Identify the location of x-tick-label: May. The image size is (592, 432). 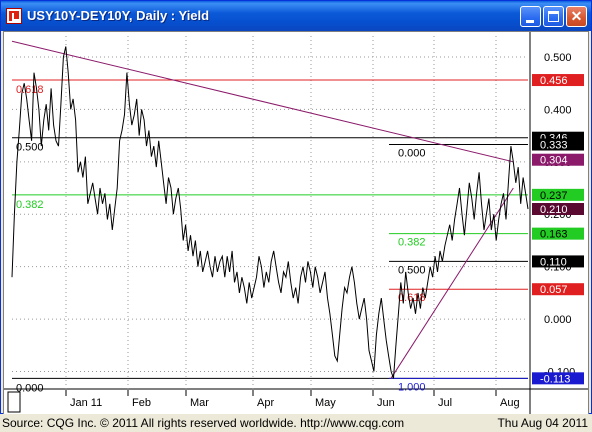
(325, 403).